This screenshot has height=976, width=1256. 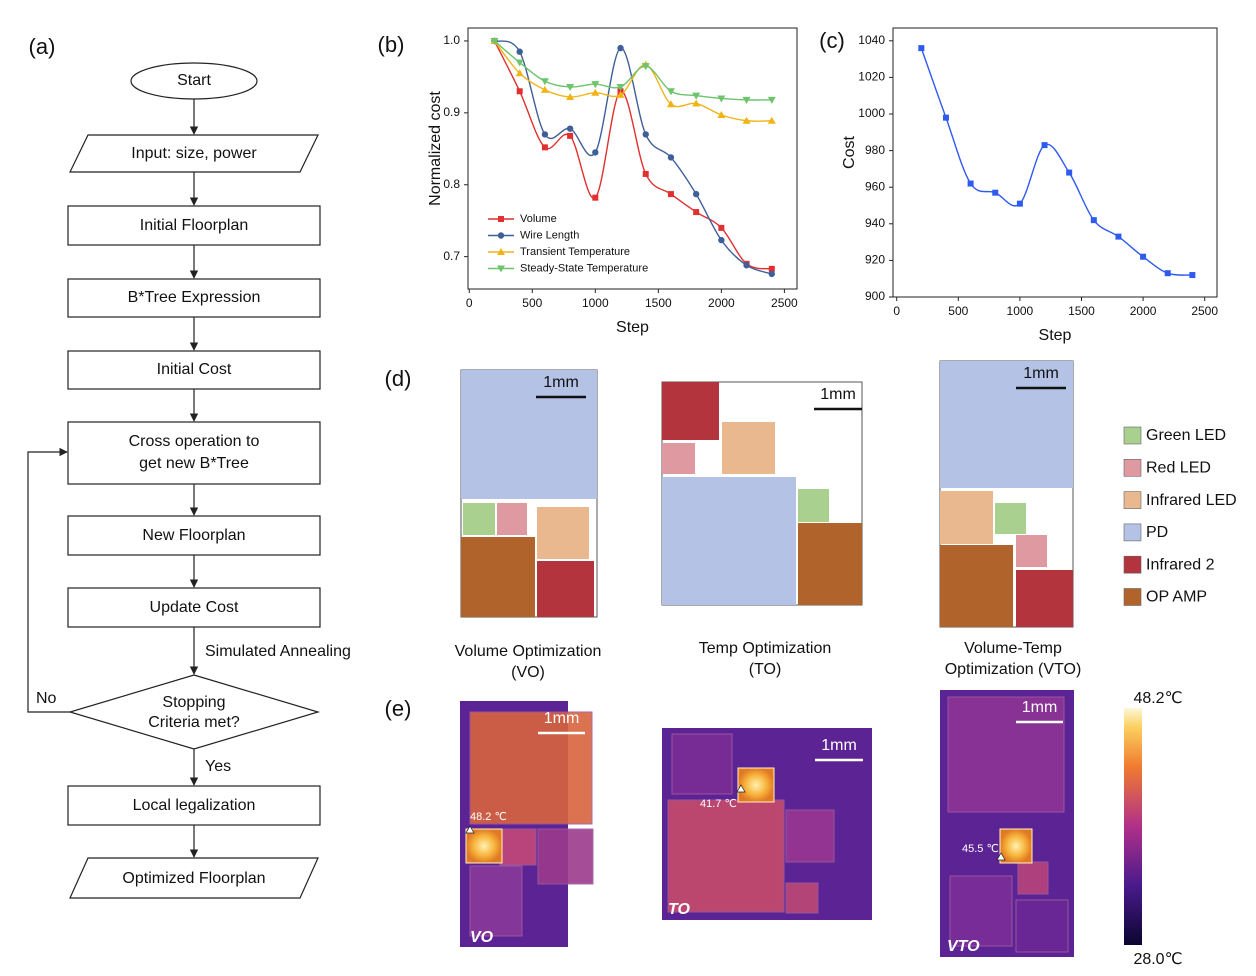 I want to click on node-text: B*Tree Expression, so click(x=194, y=297).